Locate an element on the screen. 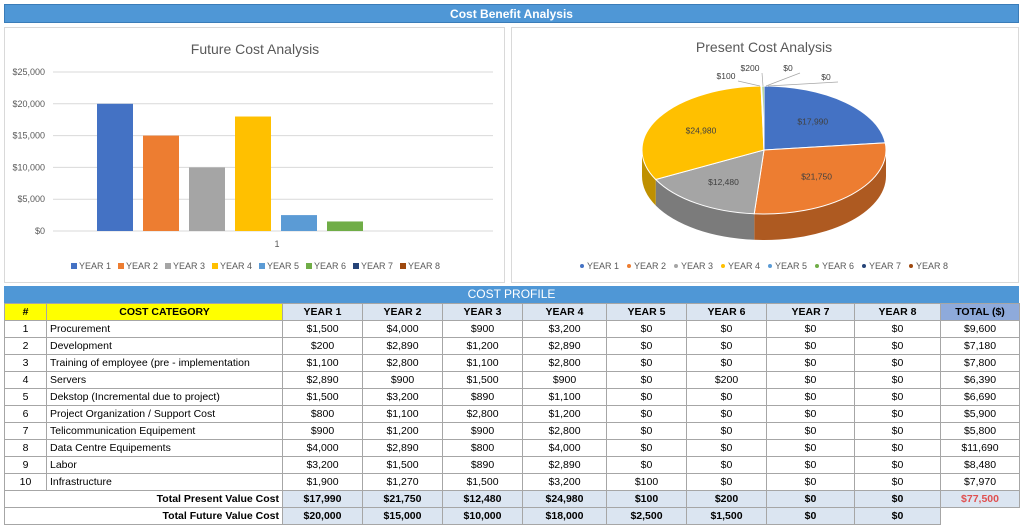 Image resolution: width=1024 pixels, height=529 pixels. table-cell: $5,800 is located at coordinates (980, 431).